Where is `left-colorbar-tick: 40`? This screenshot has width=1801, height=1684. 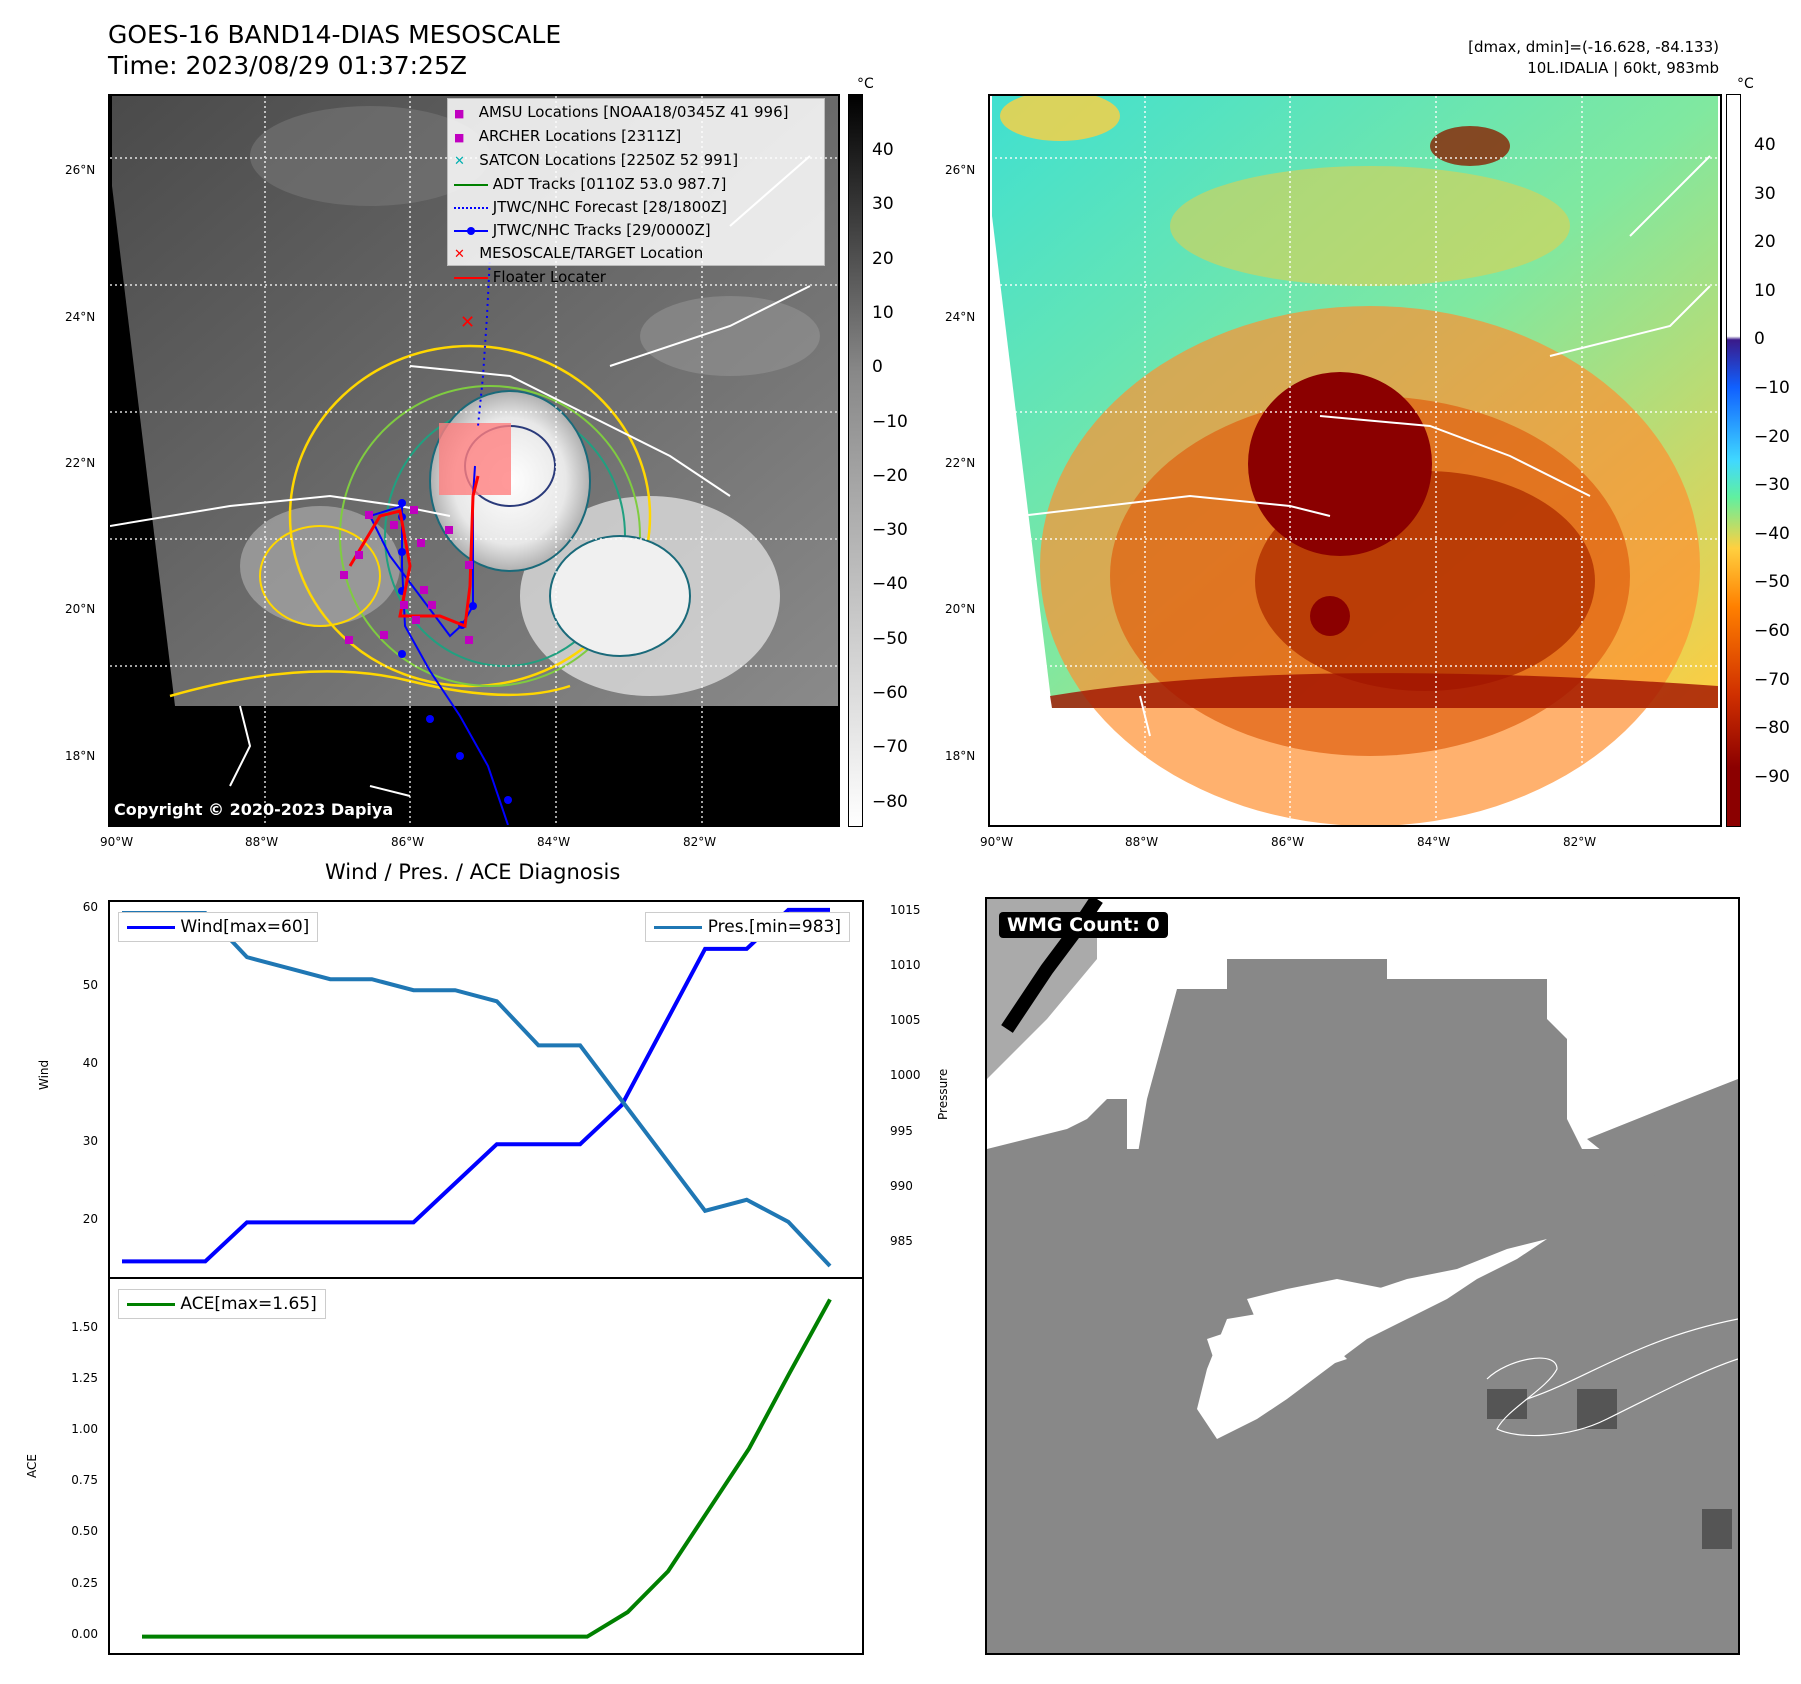
left-colorbar-tick: 40 is located at coordinates (883, 150).